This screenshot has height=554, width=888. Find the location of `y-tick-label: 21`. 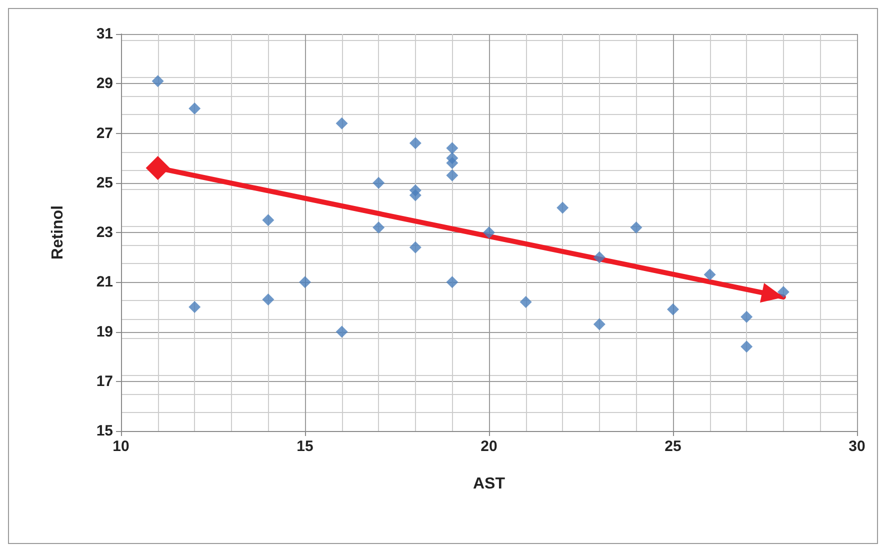

y-tick-label: 21 is located at coordinates (104, 282).